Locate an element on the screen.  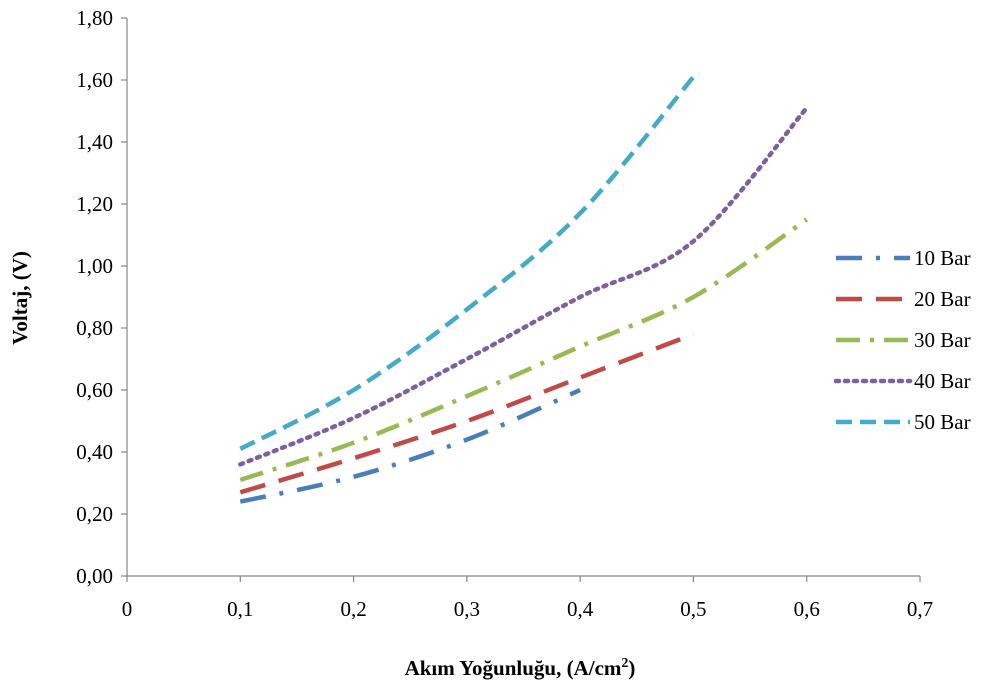
y-tick-label: 1,60 is located at coordinates (94, 80).